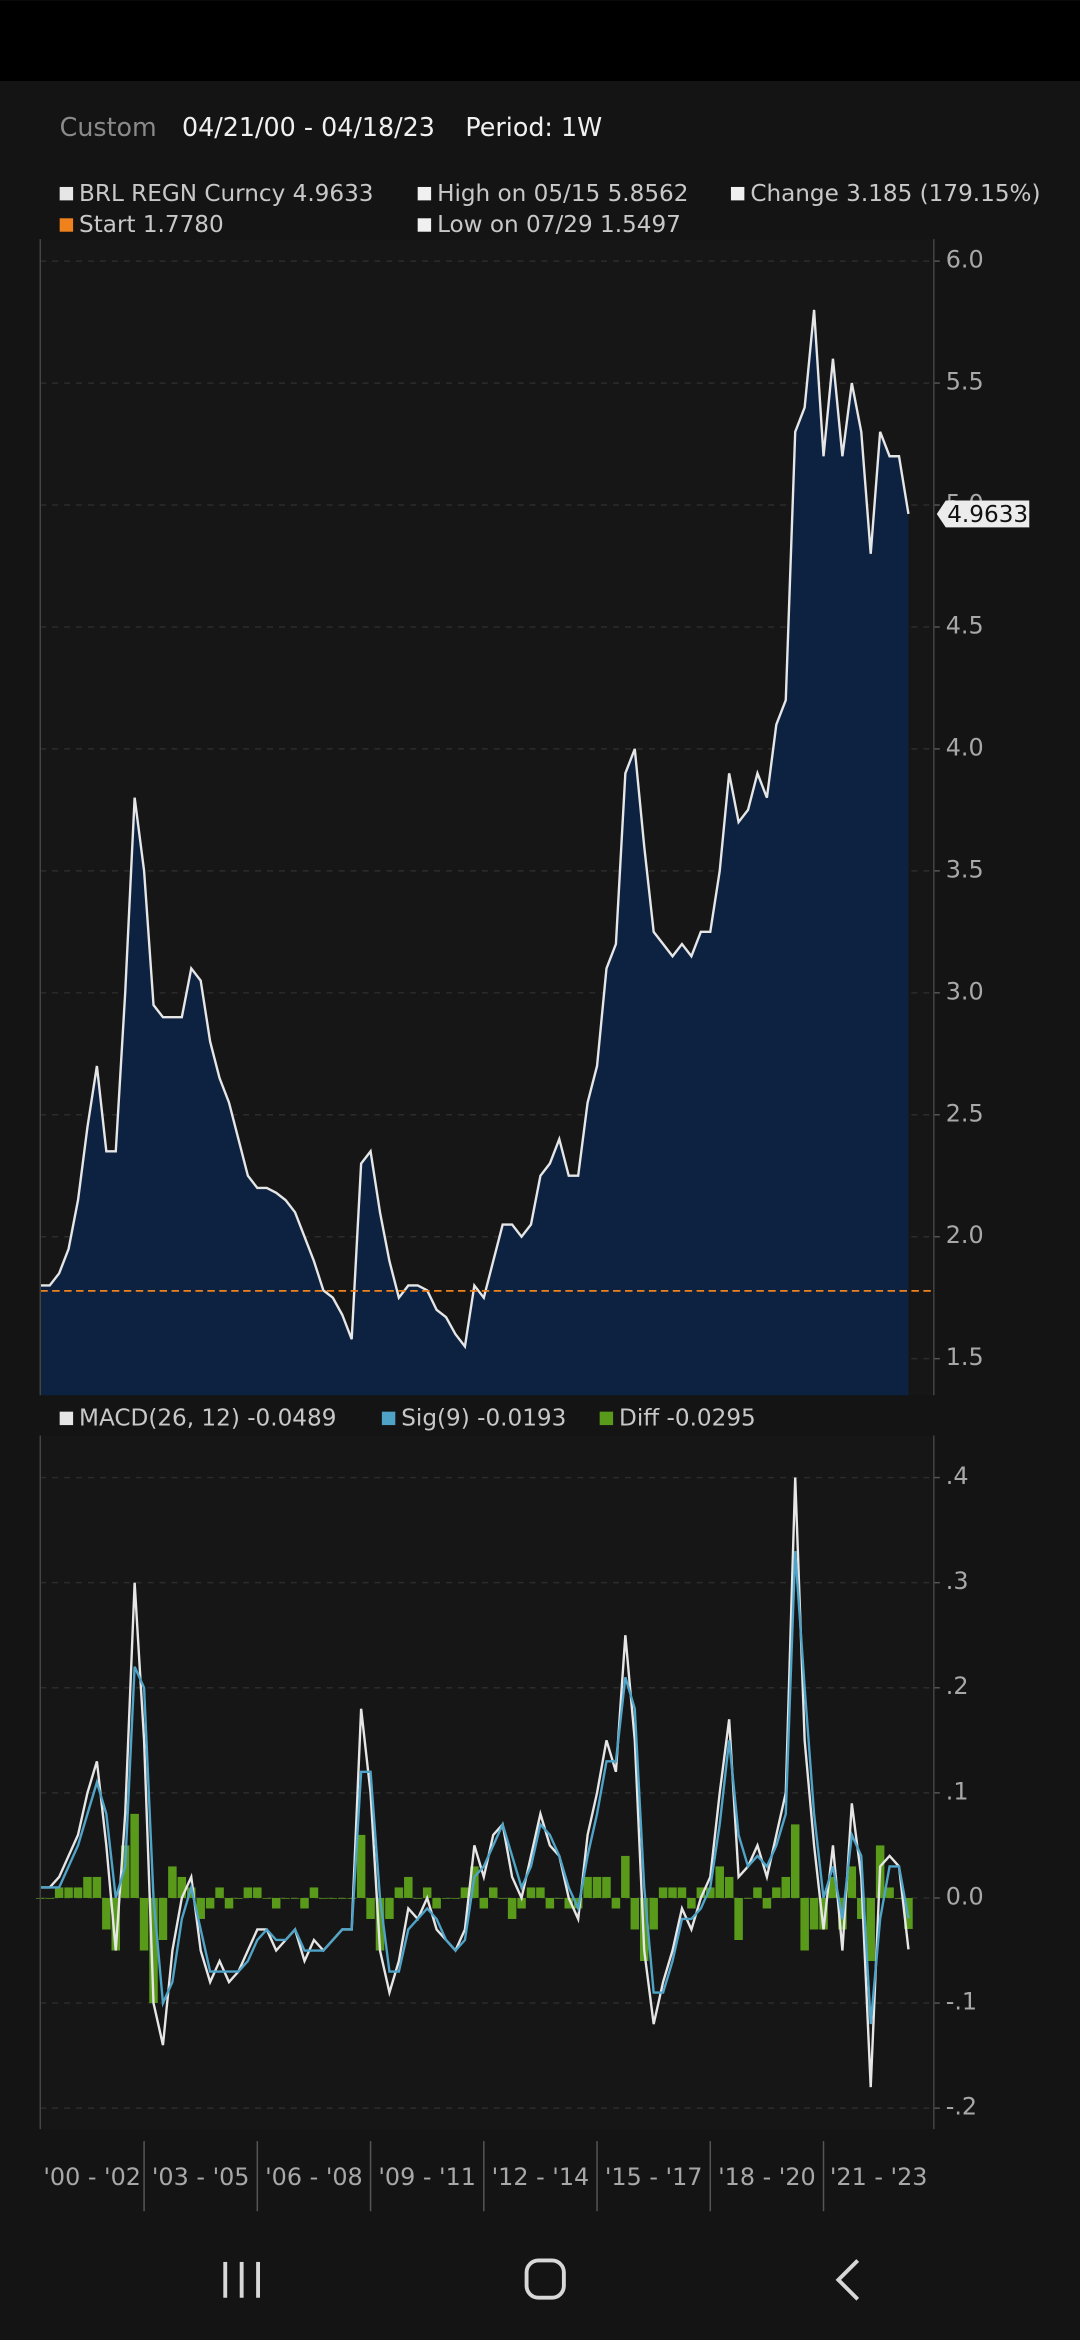 The height and width of the screenshot is (2340, 1080). What do you see at coordinates (895, 194) in the screenshot?
I see `legend-info: Change 3.185 (179.15%)` at bounding box center [895, 194].